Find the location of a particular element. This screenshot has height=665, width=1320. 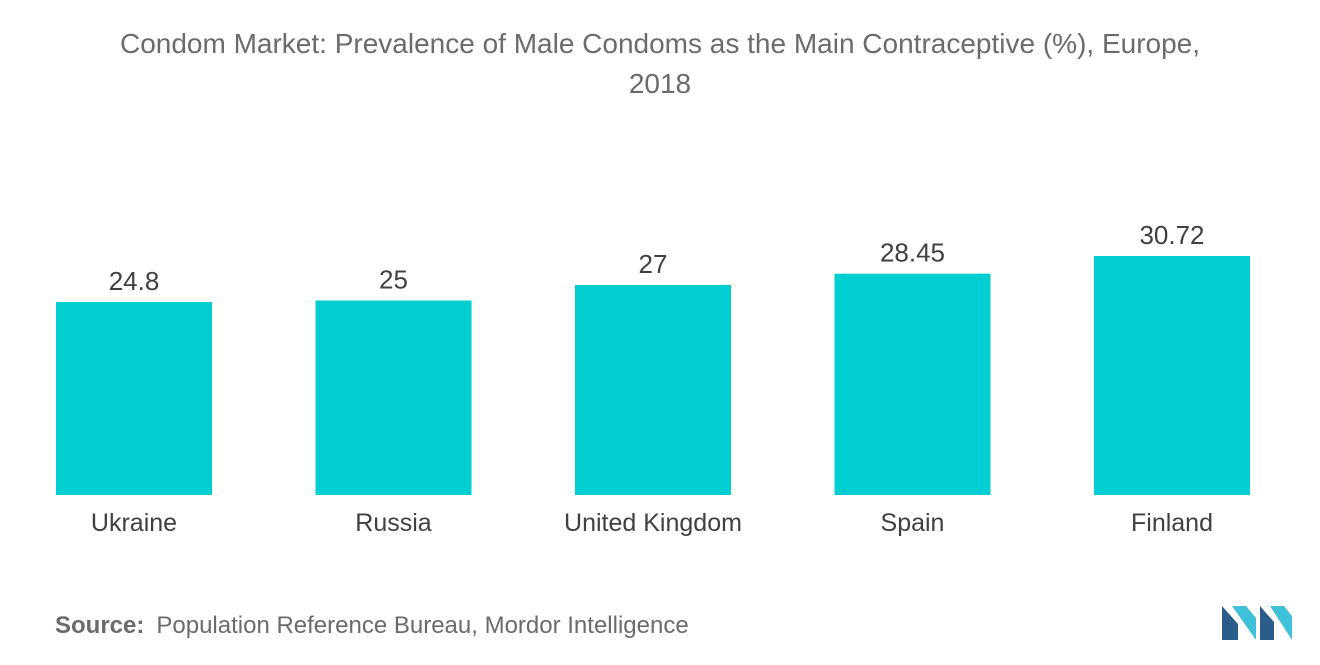

source-label: Source: is located at coordinates (100, 625).